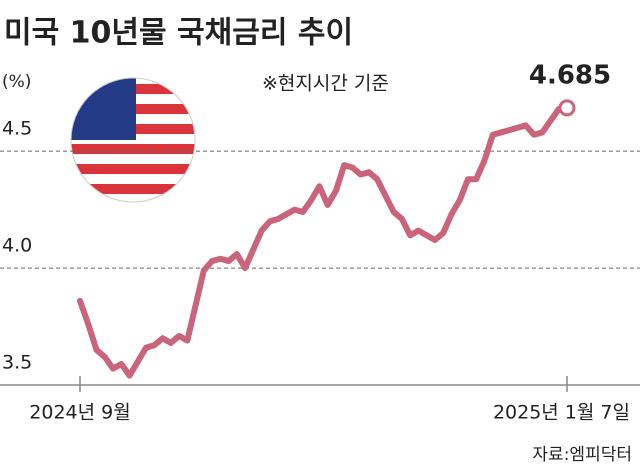 This screenshot has width=640, height=473. What do you see at coordinates (178, 33) in the screenshot?
I see `chart-title: 미국 10년물 국채금리 추이` at bounding box center [178, 33].